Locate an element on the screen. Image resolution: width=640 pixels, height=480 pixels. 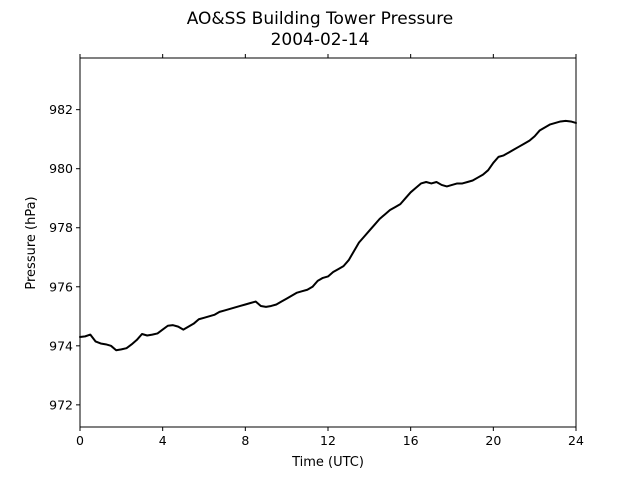
chart-title: AO&SS Building Tower Pressure is located at coordinates (320, 19).